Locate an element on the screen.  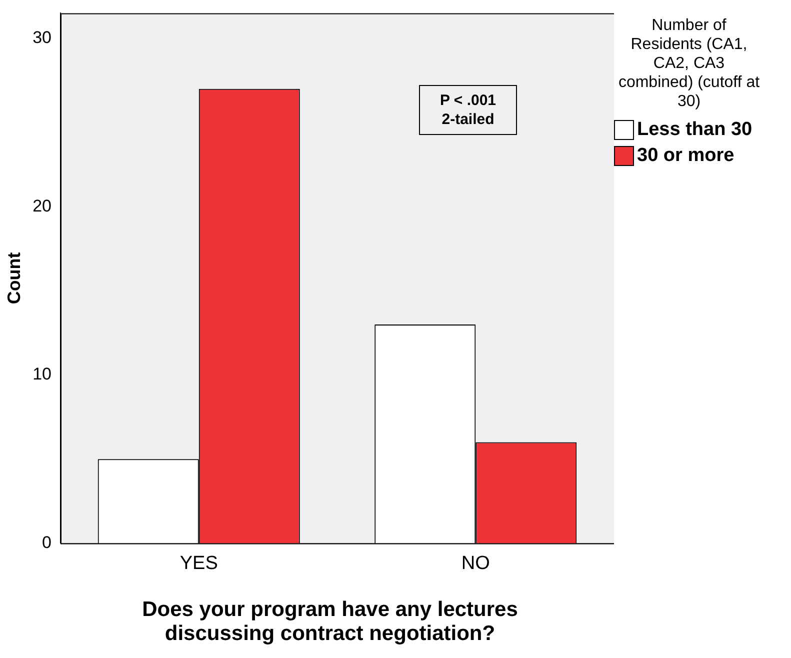
text: Less than 30 is located at coordinates (694, 130).